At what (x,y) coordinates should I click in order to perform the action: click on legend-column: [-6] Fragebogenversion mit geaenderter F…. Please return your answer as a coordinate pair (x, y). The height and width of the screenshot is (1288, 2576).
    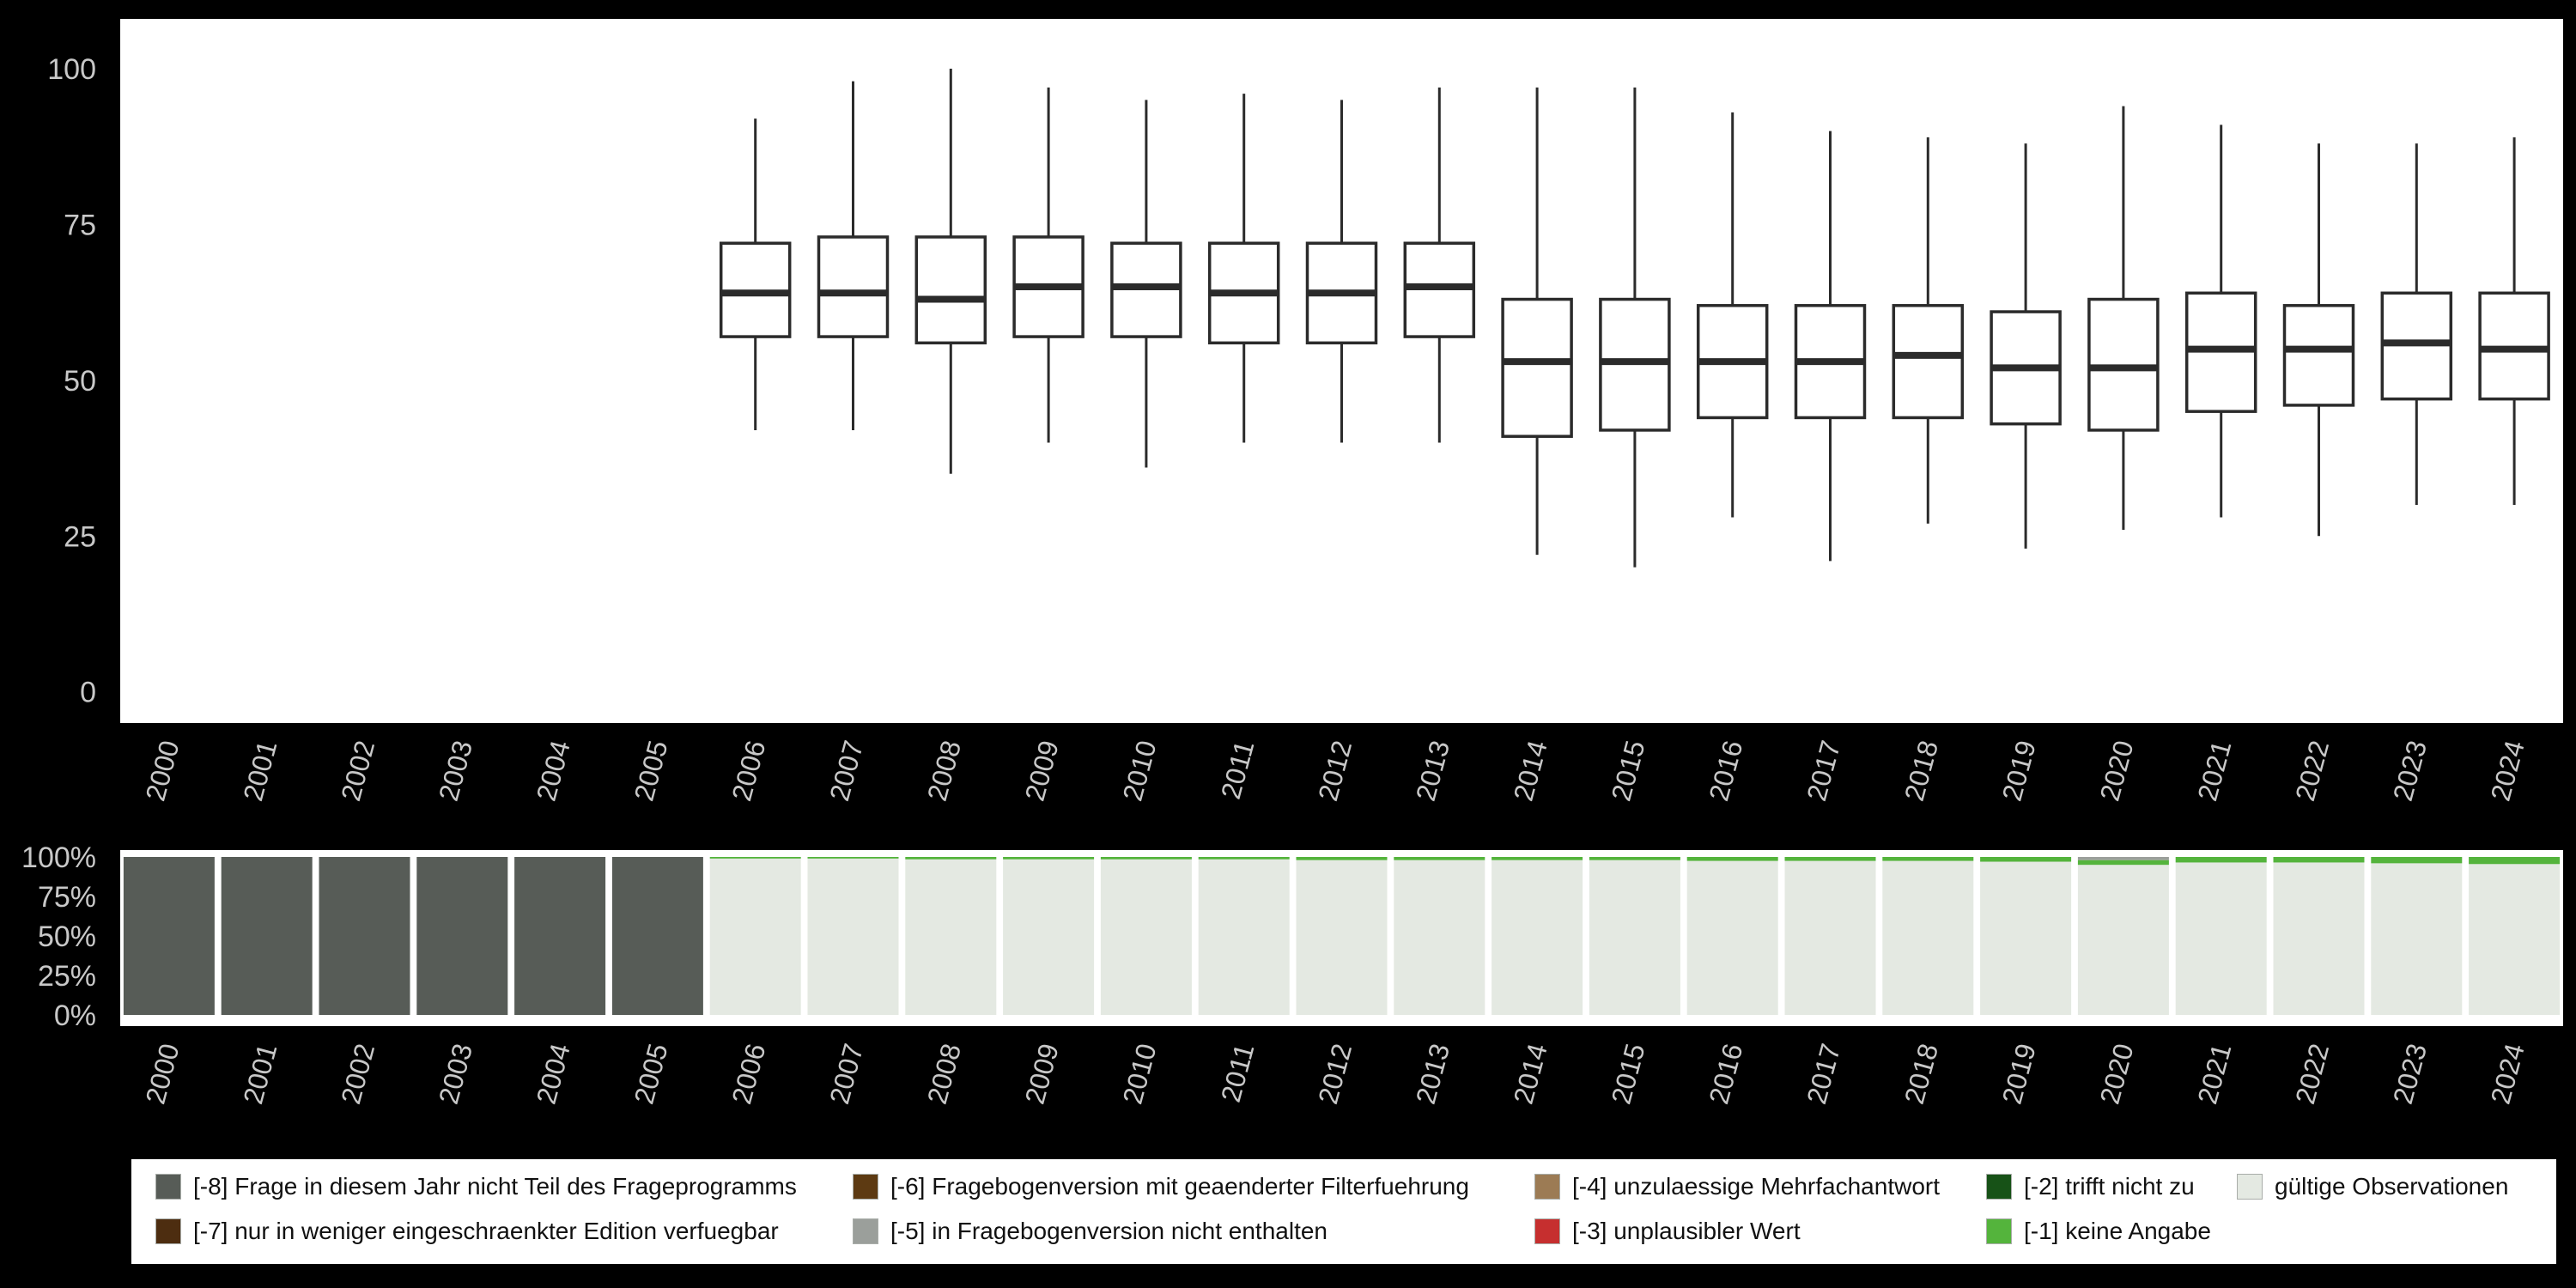
    Looking at the image, I should click on (1161, 1210).